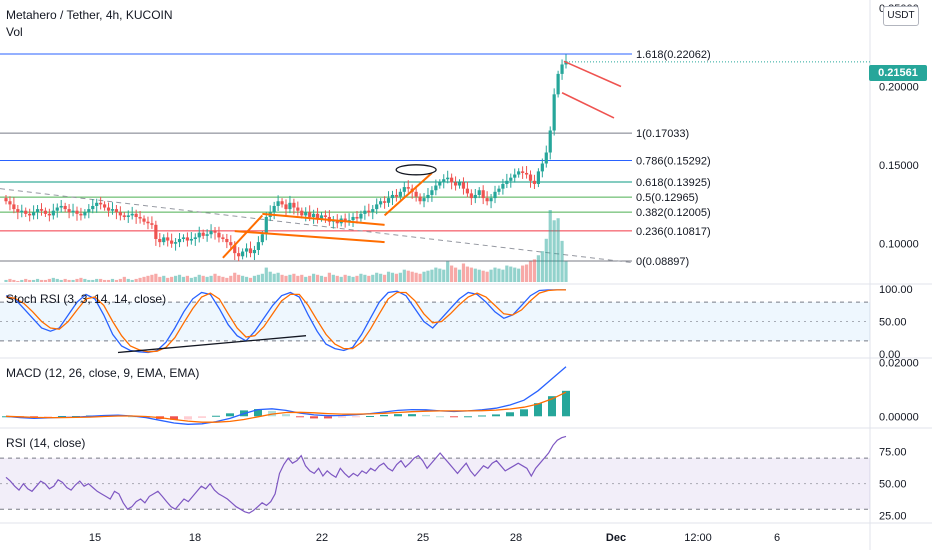 Image resolution: width=932 pixels, height=550 pixels. Describe the element at coordinates (516, 538) in the screenshot. I see `time-axis-tick: 28` at that location.